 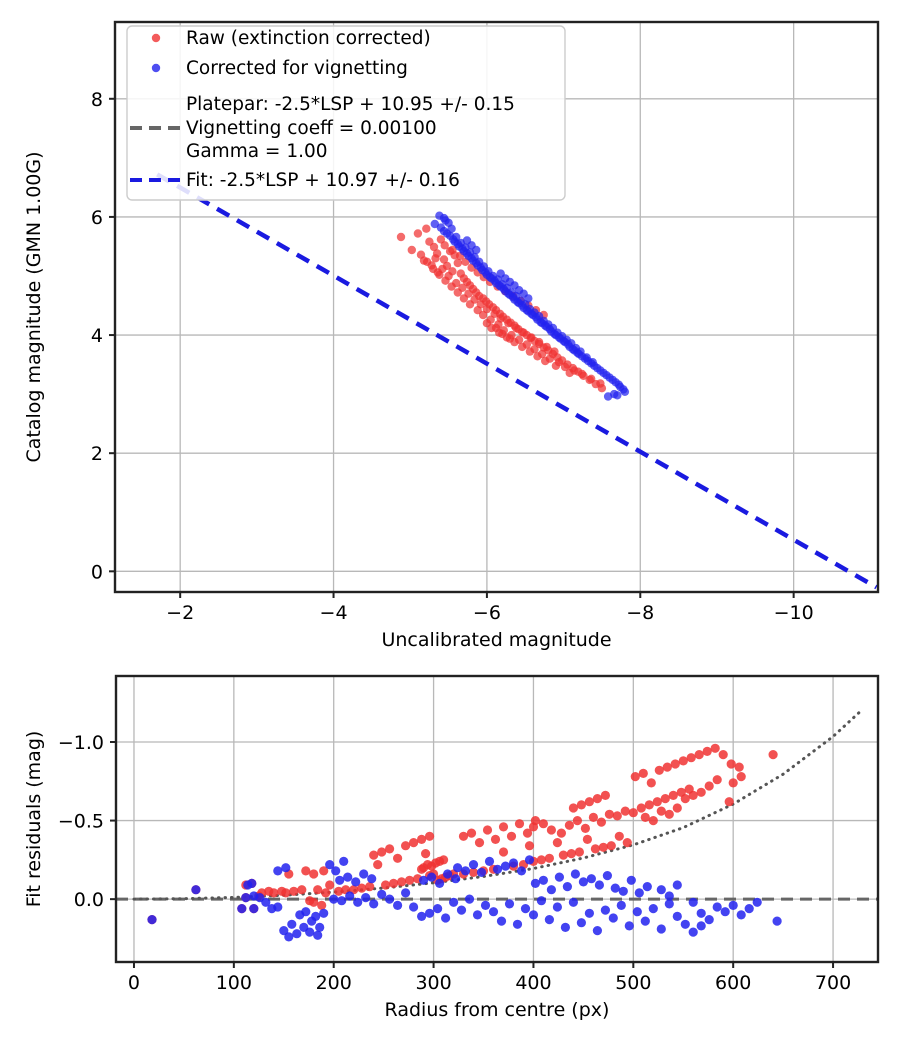 I want to click on x-tick-label: −4, so click(x=334, y=613).